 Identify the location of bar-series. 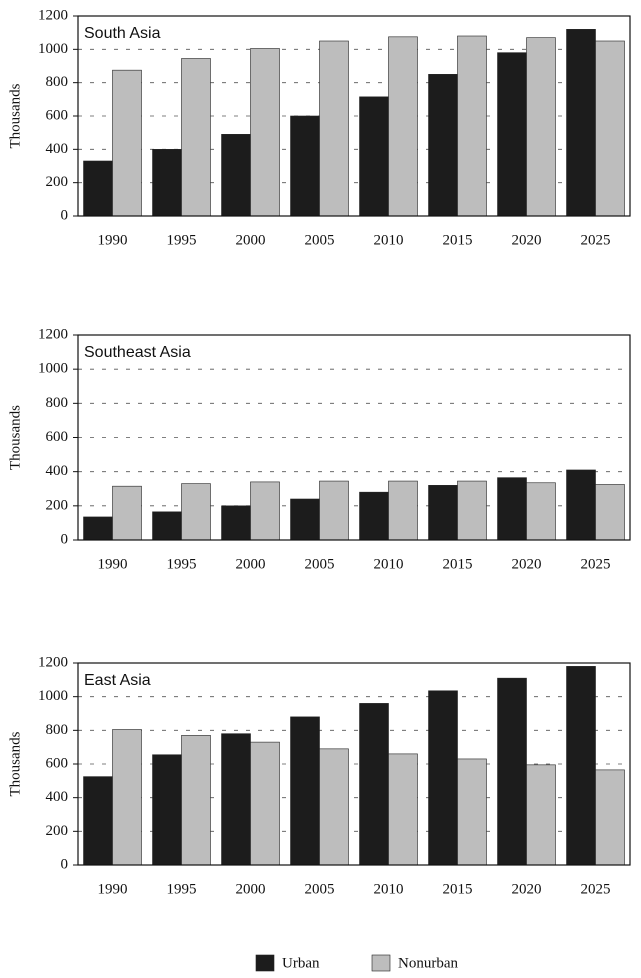
(368, 510).